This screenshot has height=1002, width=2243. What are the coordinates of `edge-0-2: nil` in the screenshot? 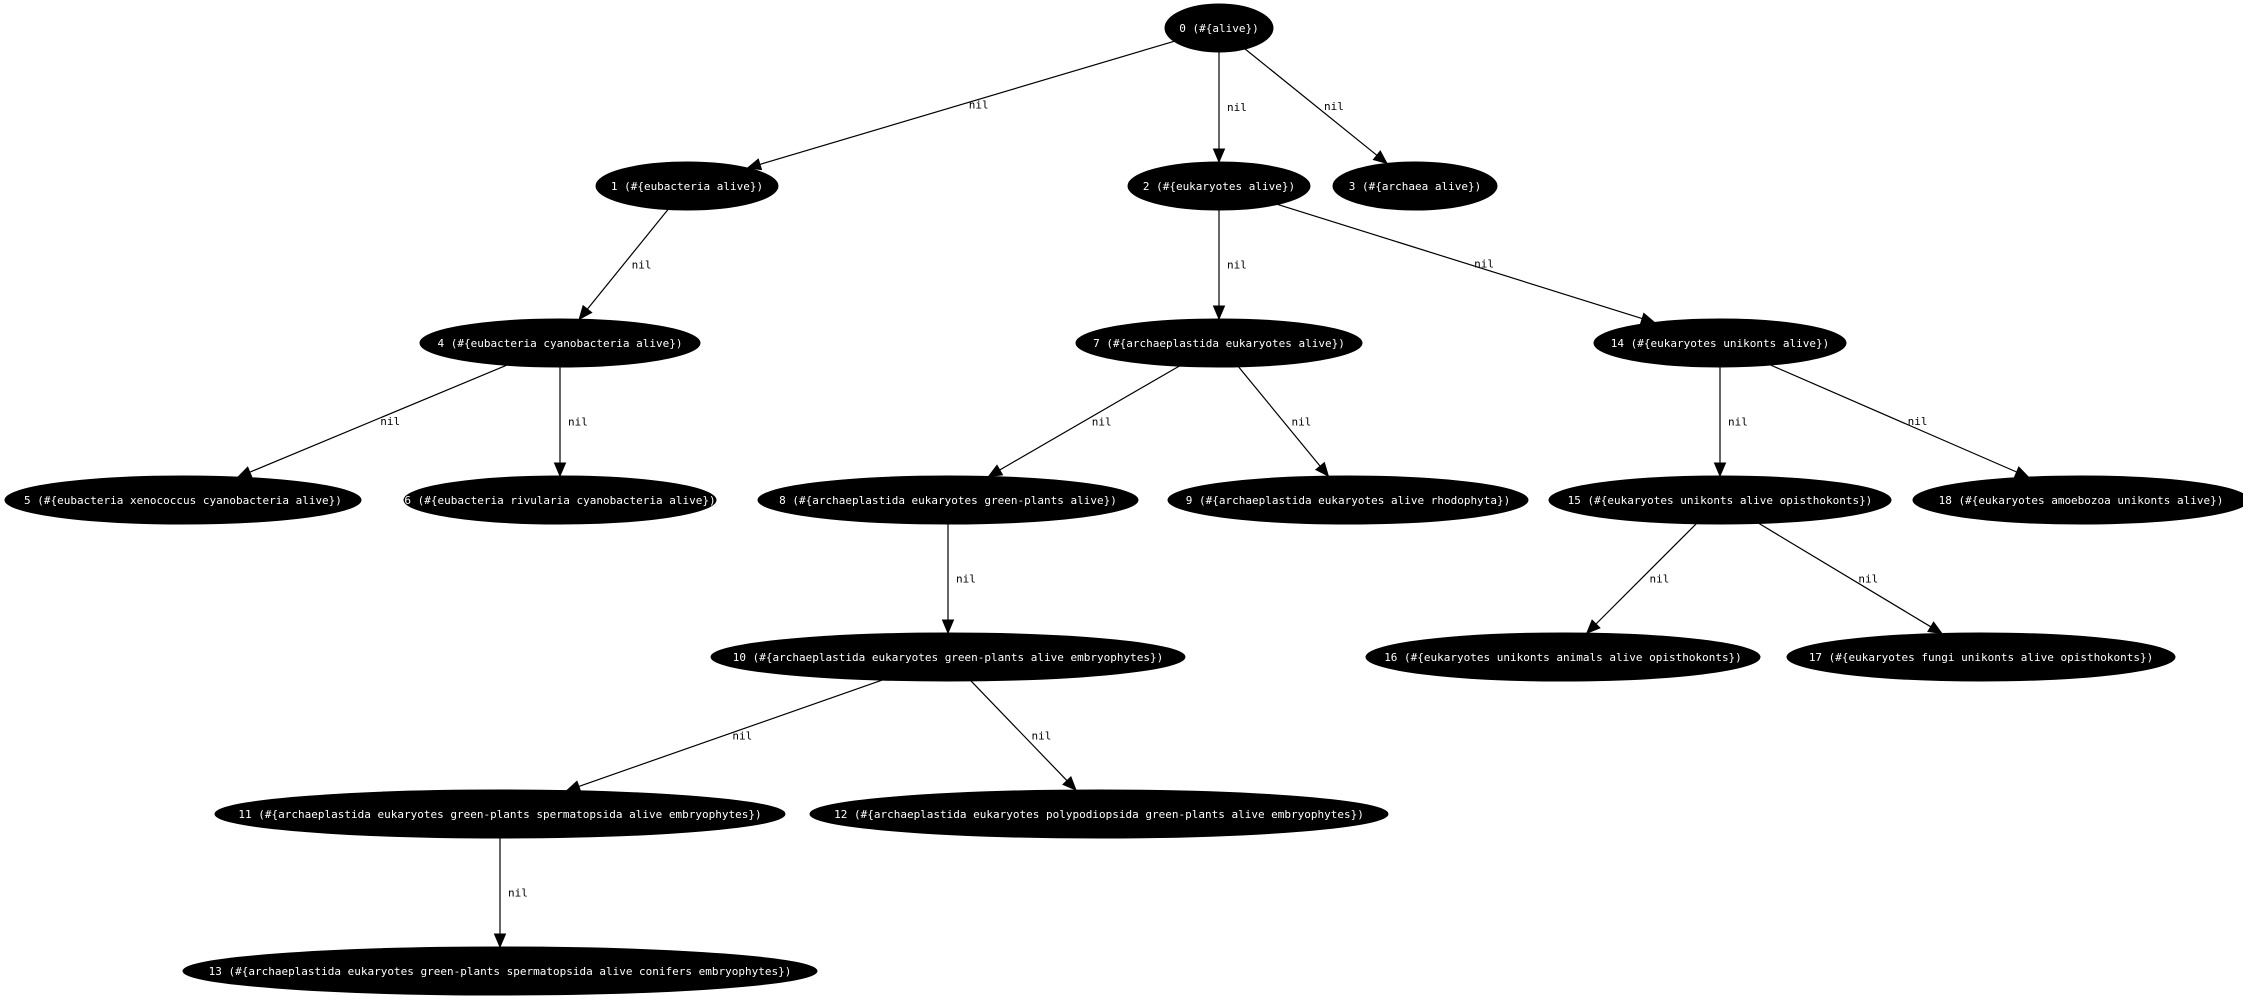 It's located at (1229, 108).